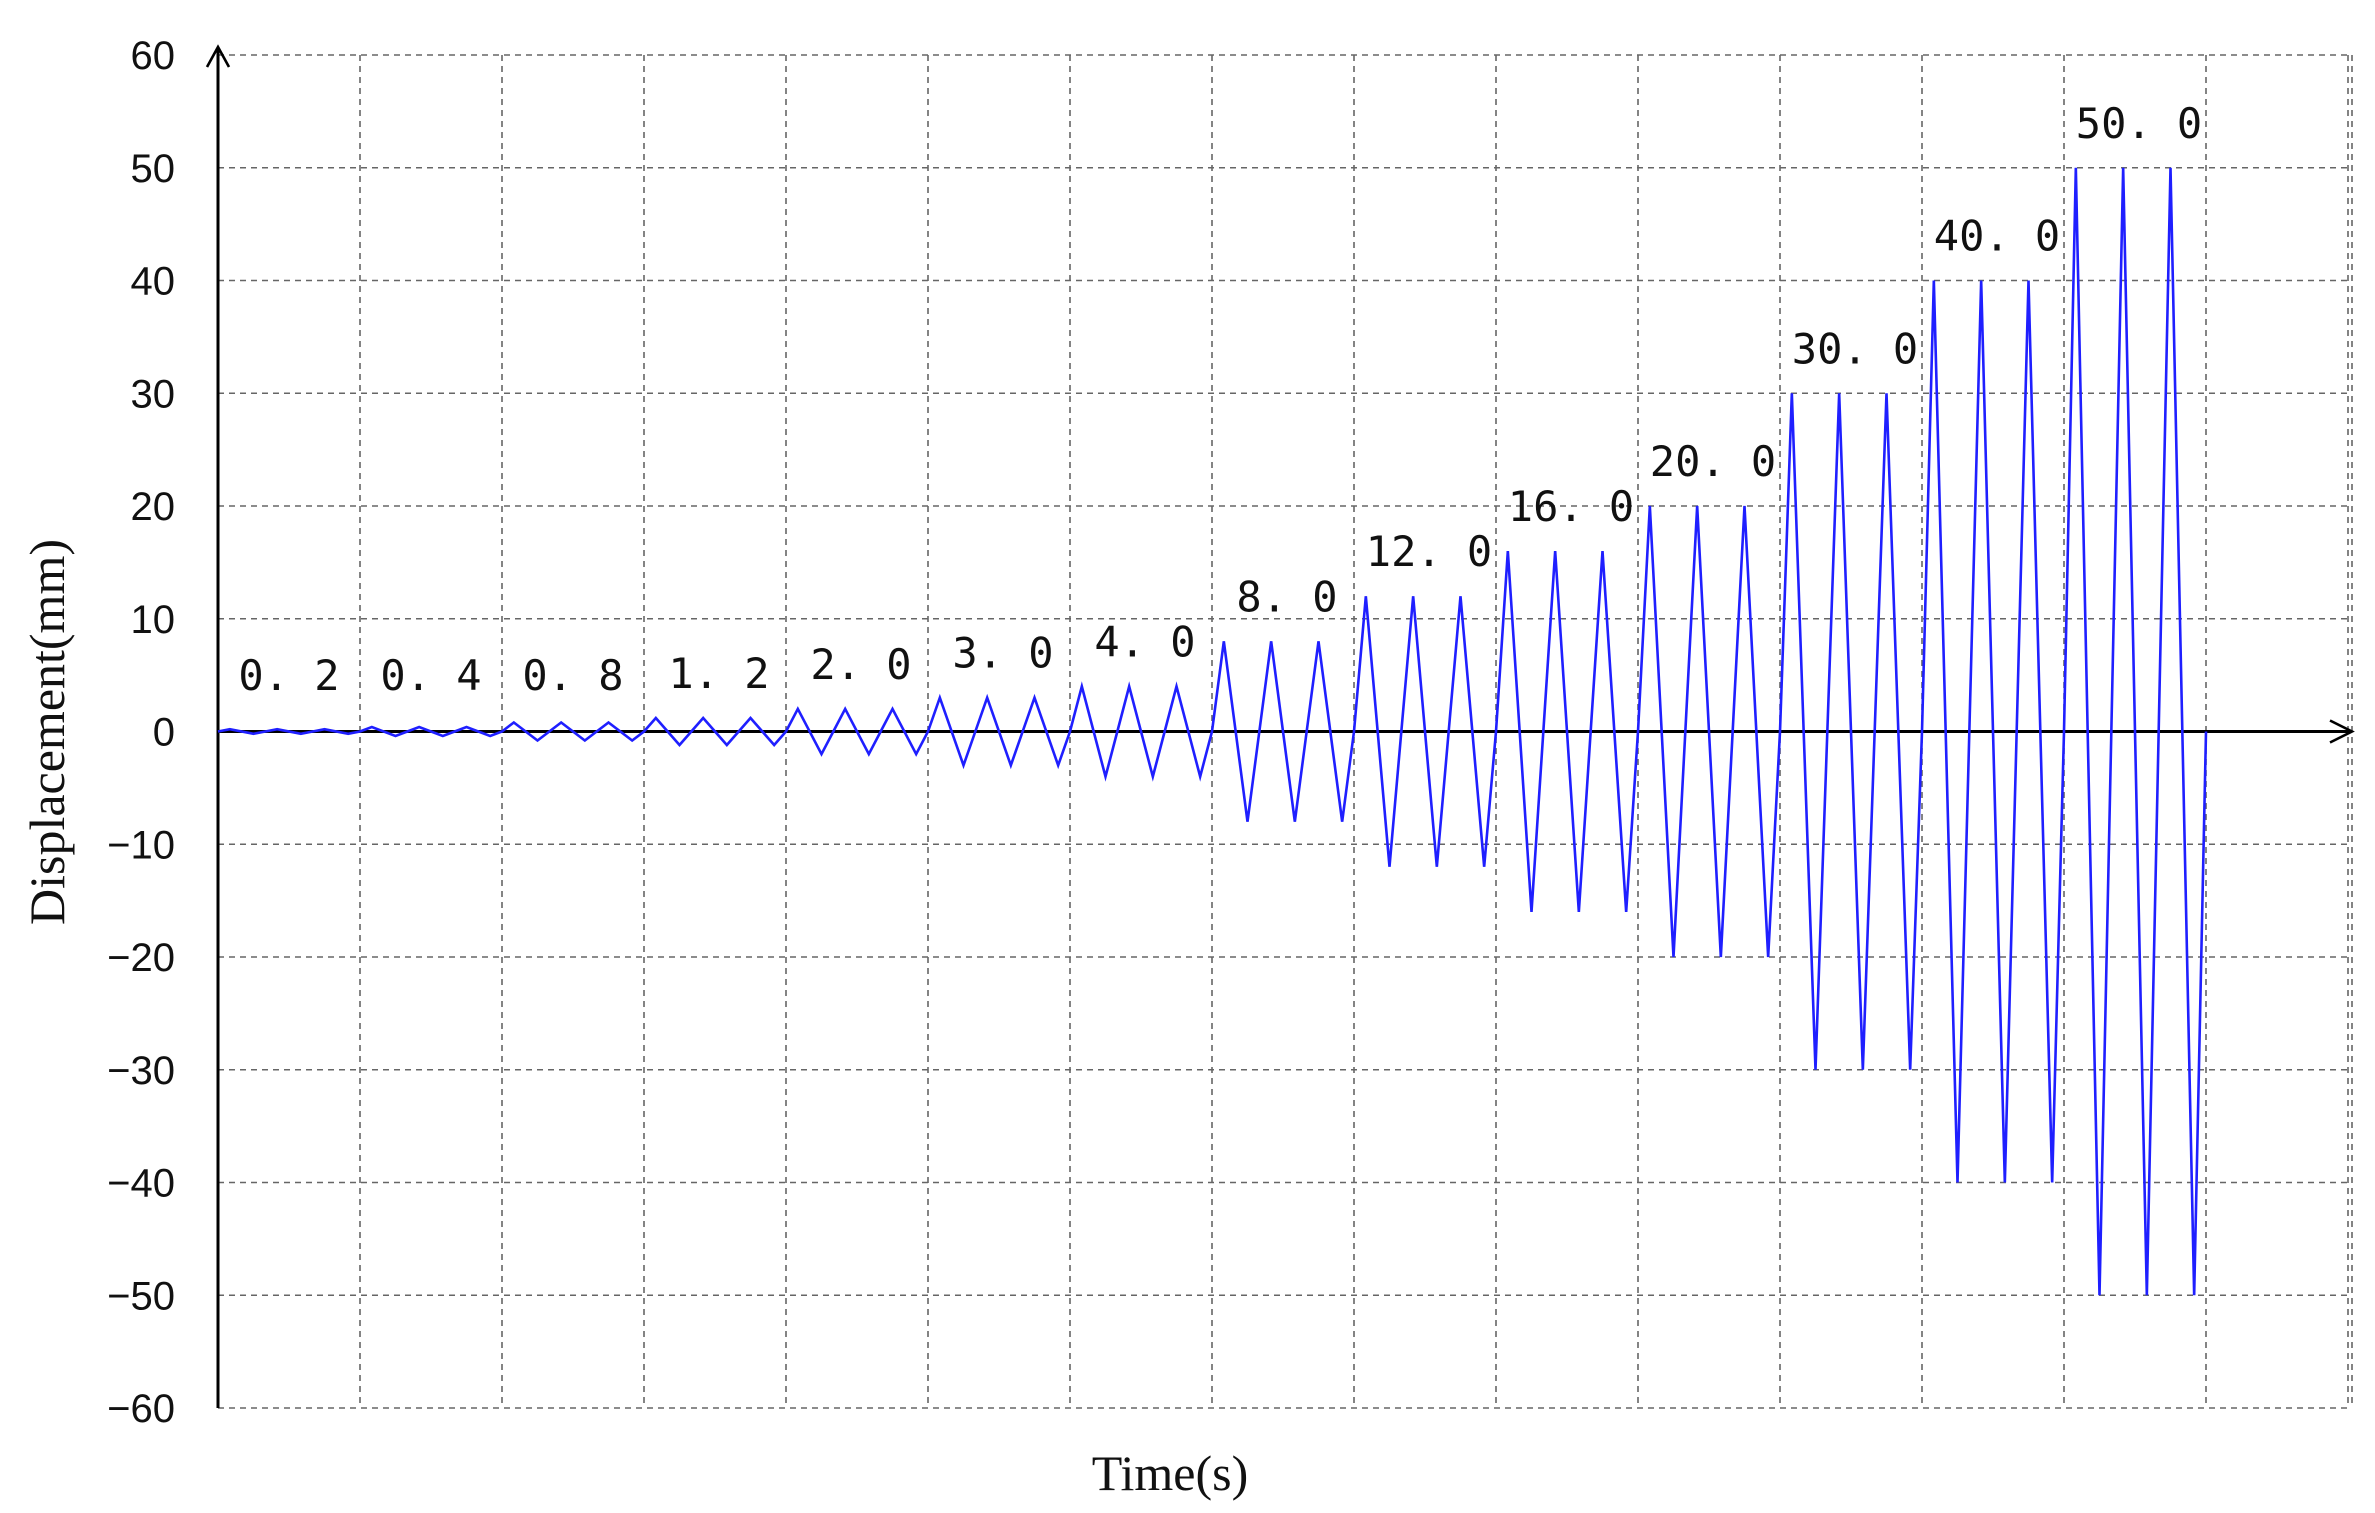 Image resolution: width=2375 pixels, height=1513 pixels. What do you see at coordinates (1855, 348) in the screenshot?
I see `amplitude-level-label: 30. 0` at bounding box center [1855, 348].